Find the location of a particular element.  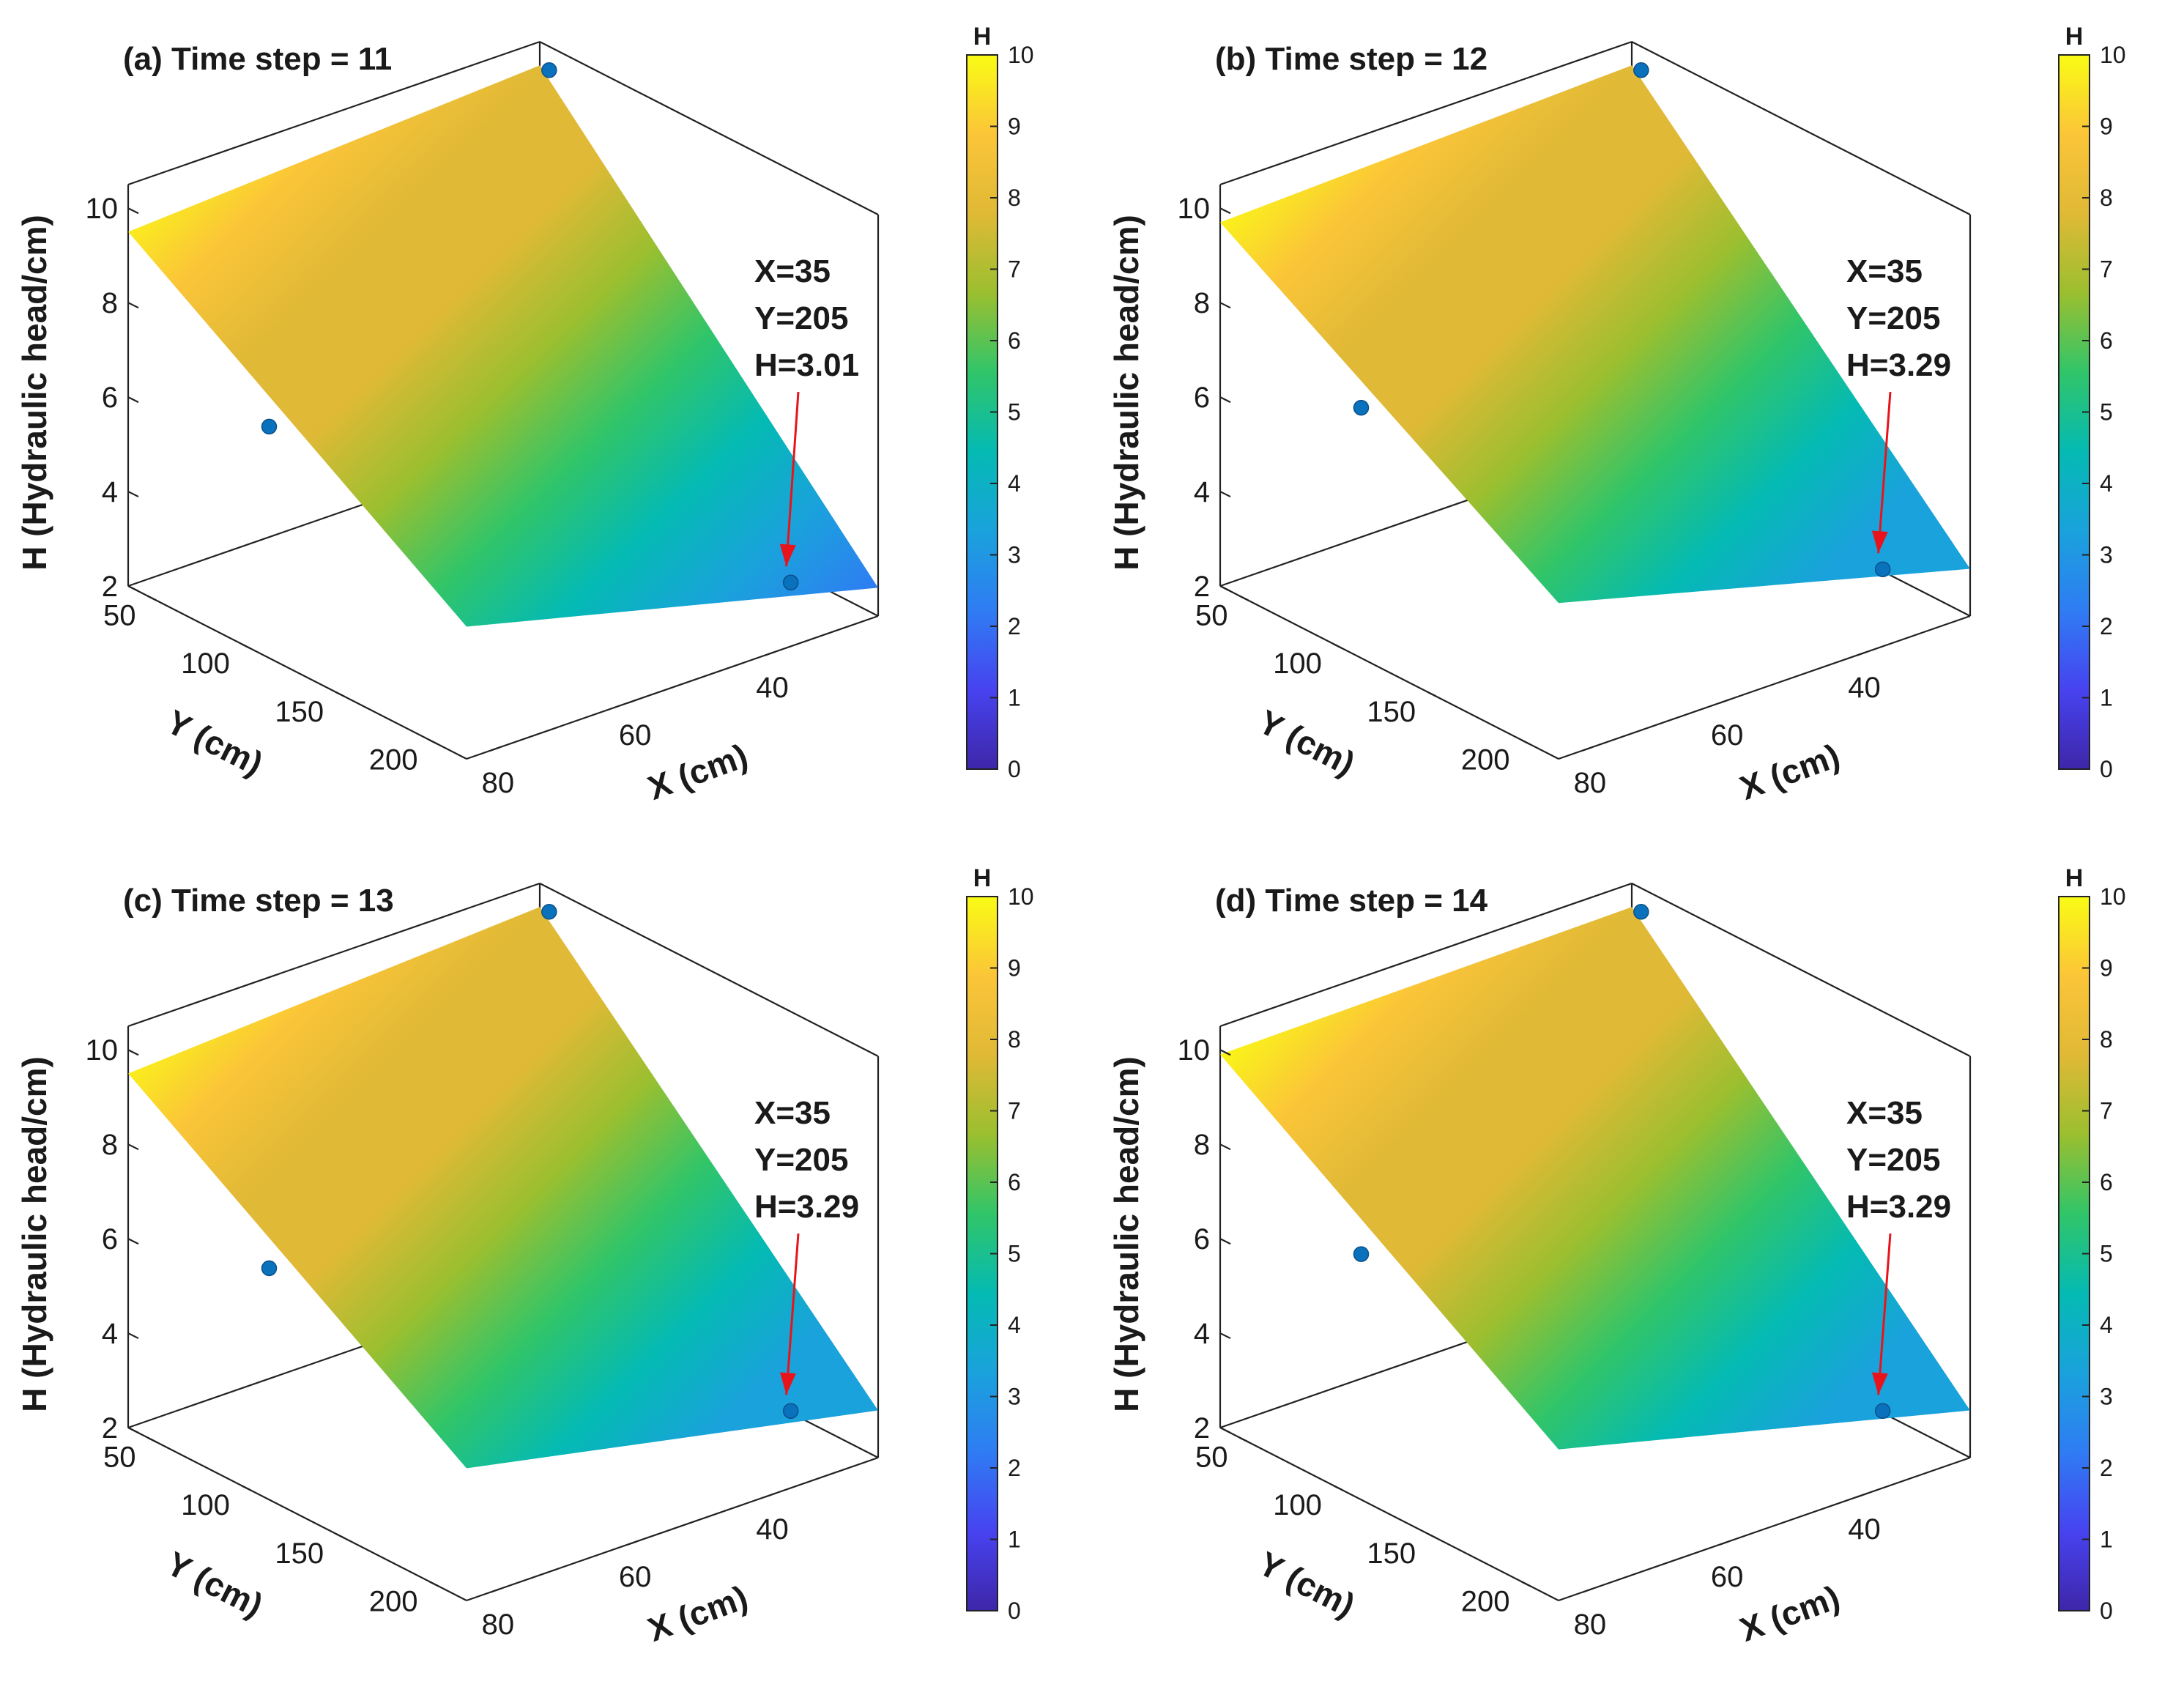

z-tick-label: 4 is located at coordinates (110, 492).